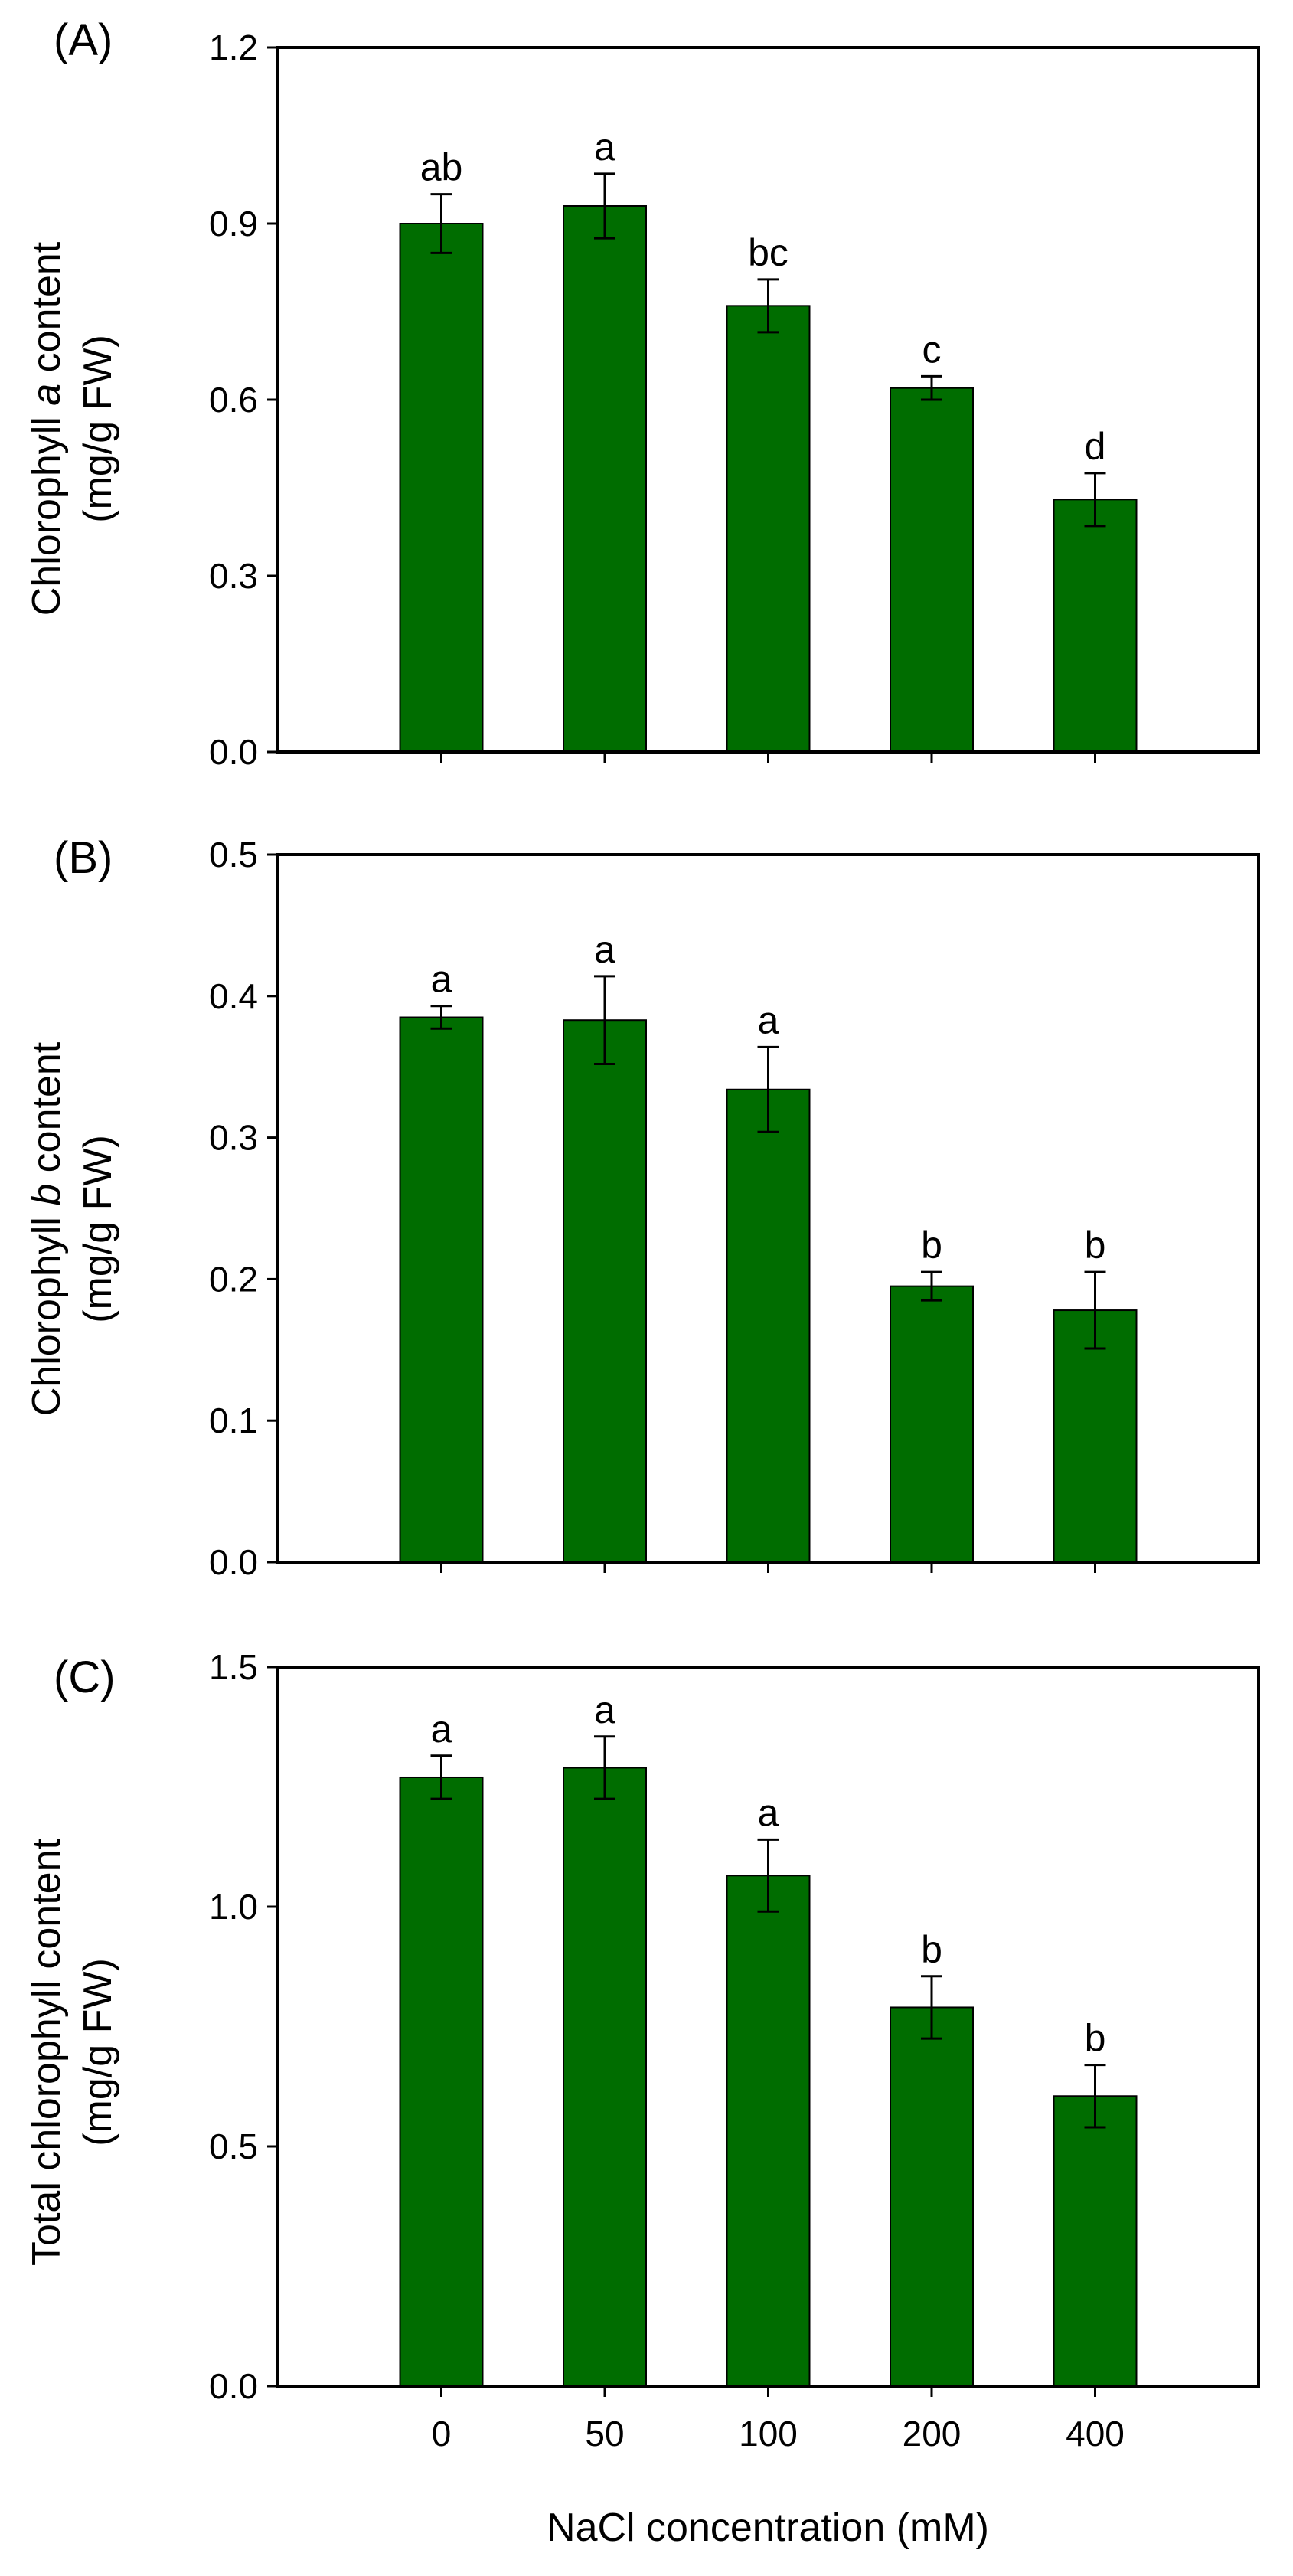 The width and height of the screenshot is (1293, 2576). What do you see at coordinates (85, 1677) in the screenshot?
I see `panel-c-label: (C)` at bounding box center [85, 1677].